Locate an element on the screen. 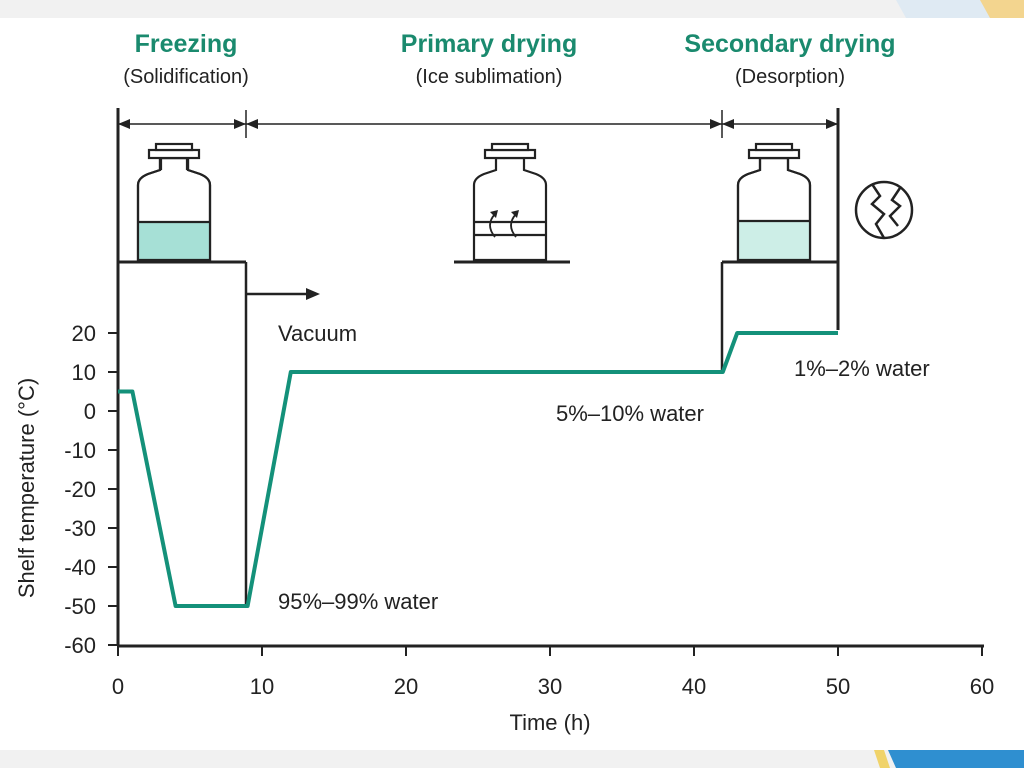 This screenshot has height=768, width=1024. y-tick-label: 20 is located at coordinates (84, 333).